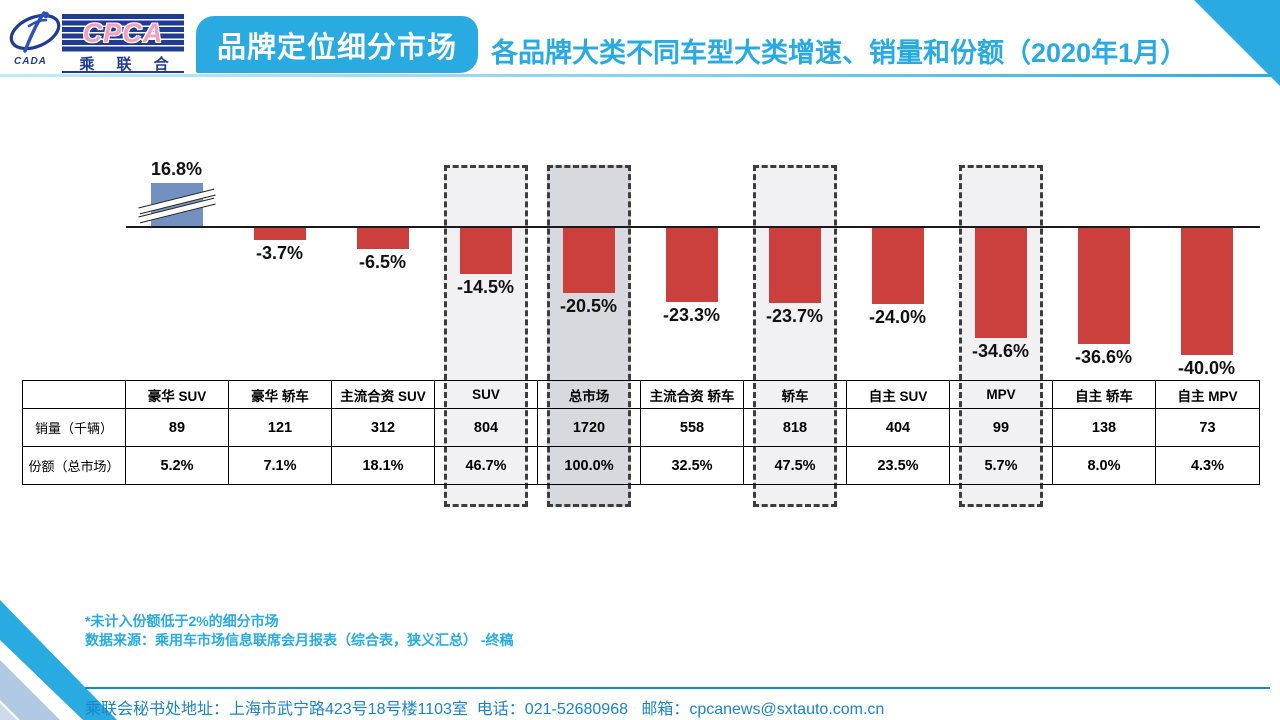 The height and width of the screenshot is (720, 1280). What do you see at coordinates (795, 428) in the screenshot?
I see `table-sales-轿车: 818` at bounding box center [795, 428].